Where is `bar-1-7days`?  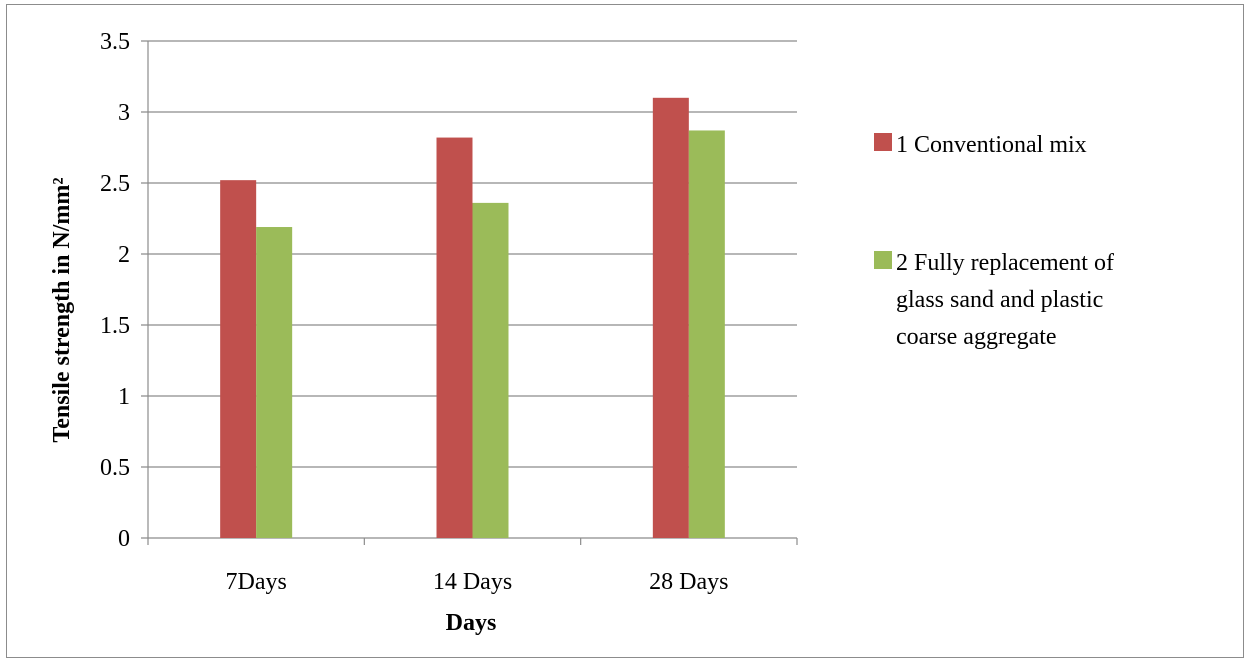 bar-1-7days is located at coordinates (238, 359).